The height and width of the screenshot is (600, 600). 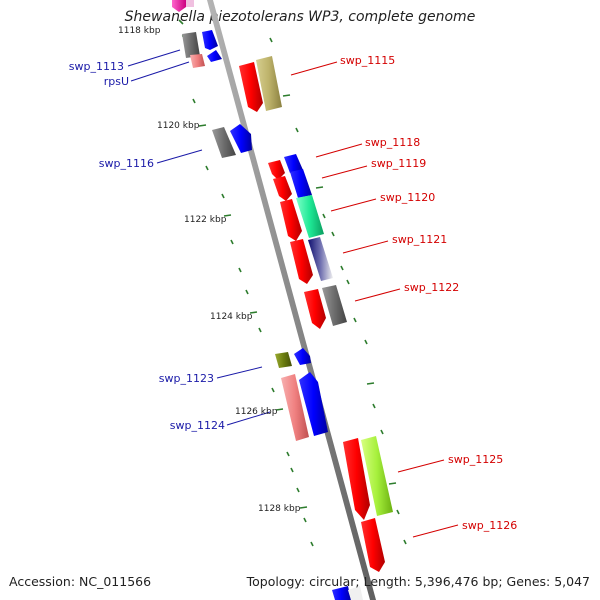 What do you see at coordinates (139, 31) in the screenshot?
I see `scale-label: 1118 kbp` at bounding box center [139, 31].